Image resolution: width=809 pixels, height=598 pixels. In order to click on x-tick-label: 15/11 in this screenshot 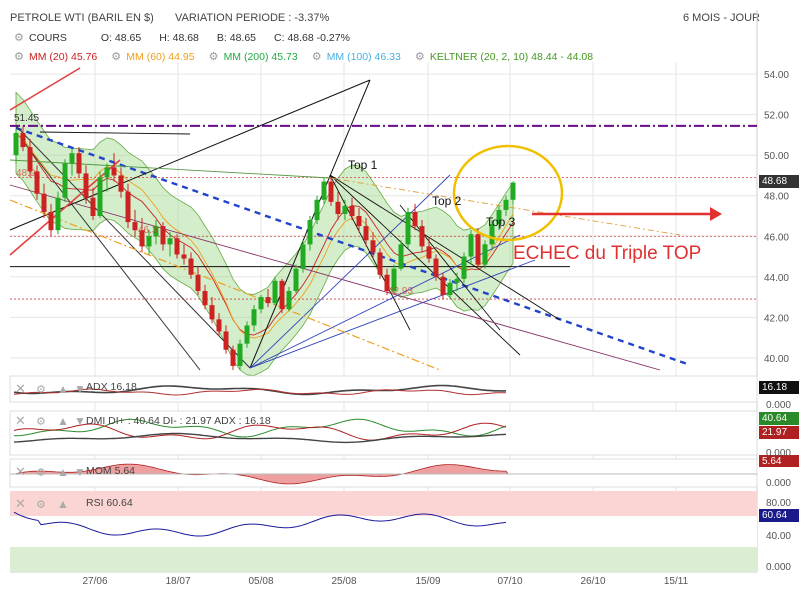, I will do `click(676, 581)`.